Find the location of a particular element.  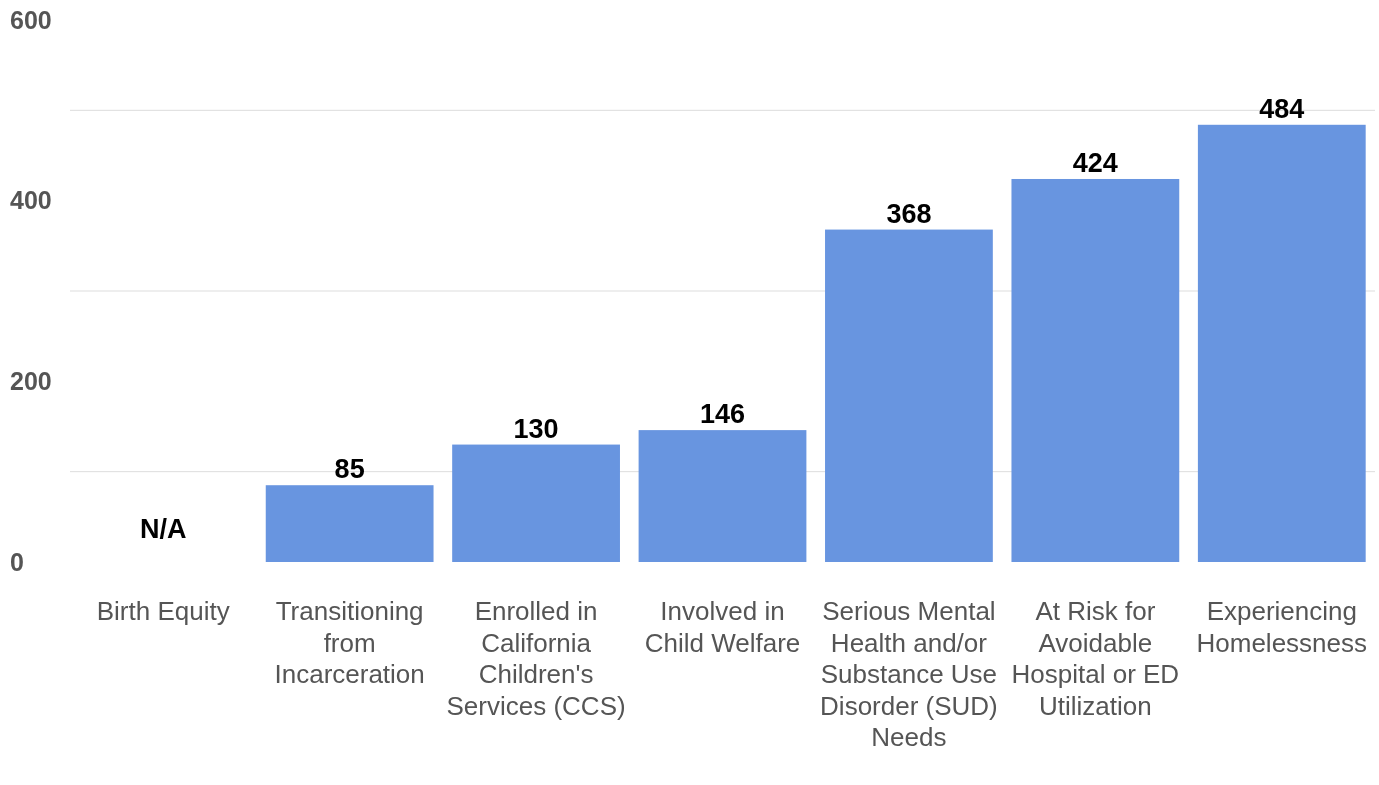

data-label: 85 is located at coordinates (349, 469).